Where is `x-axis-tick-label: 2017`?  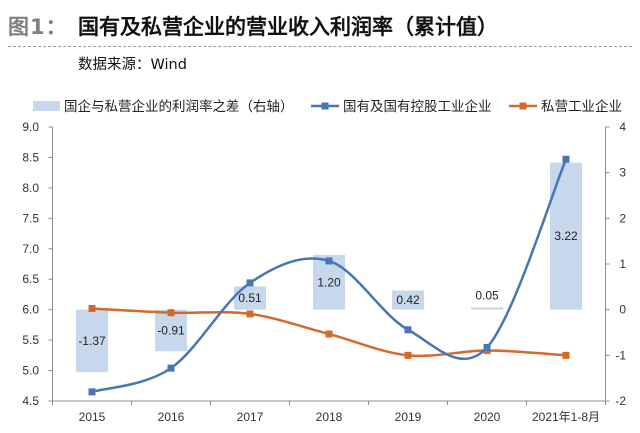 x-axis-tick-label: 2017 is located at coordinates (250, 417).